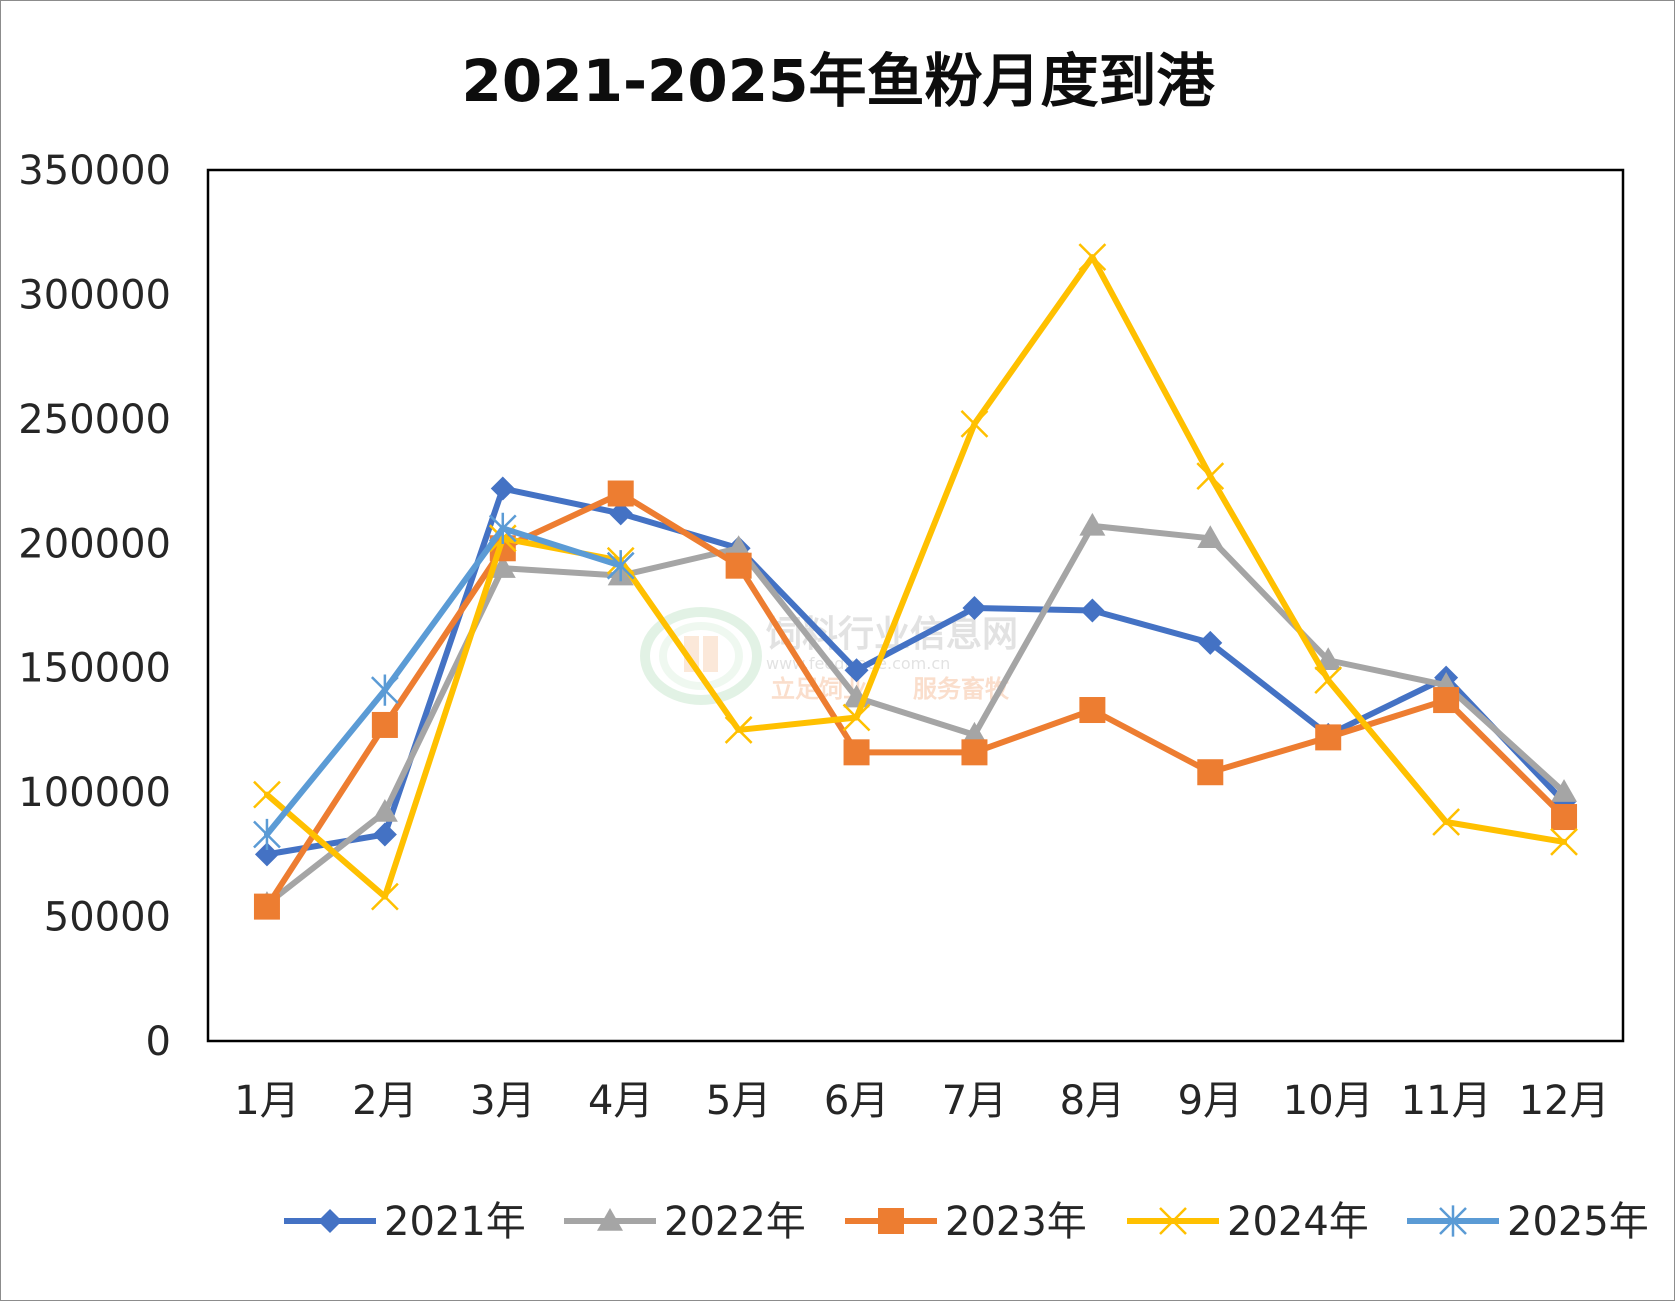 This screenshot has width=1675, height=1302. I want to click on x-tick-label: 6月, so click(856, 1101).